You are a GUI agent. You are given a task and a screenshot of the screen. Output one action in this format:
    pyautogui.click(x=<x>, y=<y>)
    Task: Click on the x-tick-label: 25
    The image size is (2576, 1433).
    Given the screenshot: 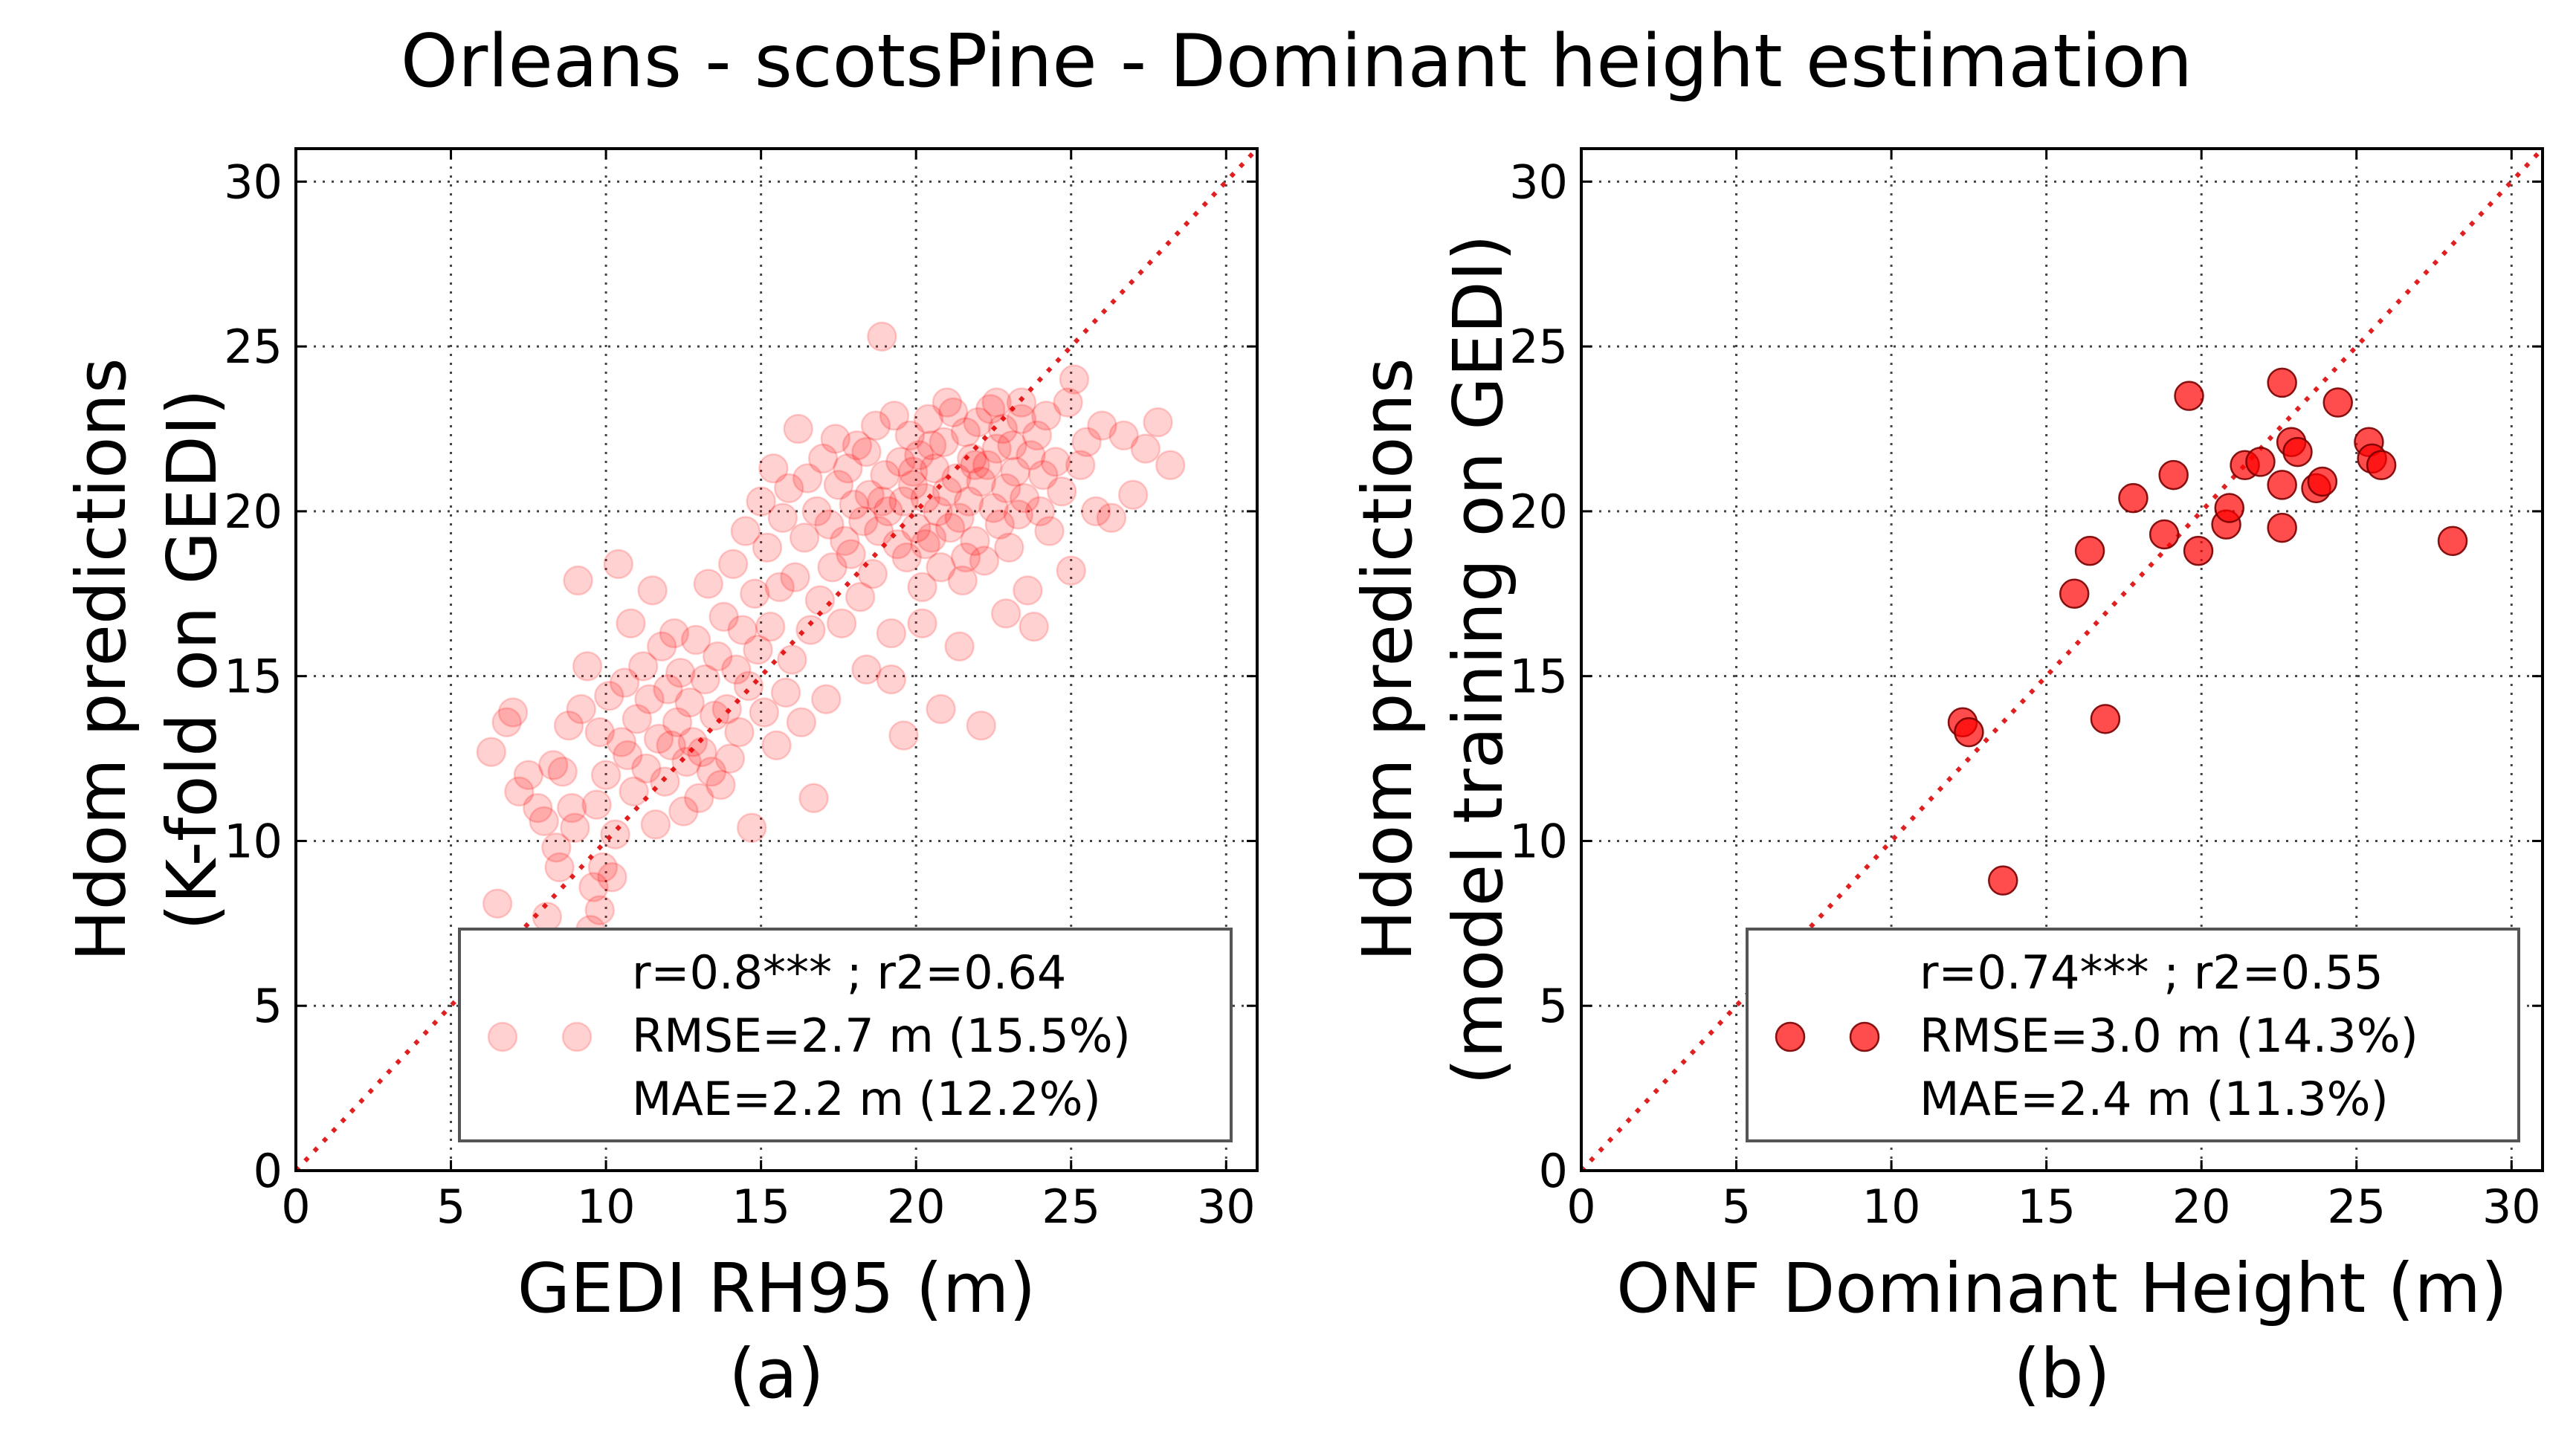 What is the action you would take?
    pyautogui.click(x=2356, y=1207)
    